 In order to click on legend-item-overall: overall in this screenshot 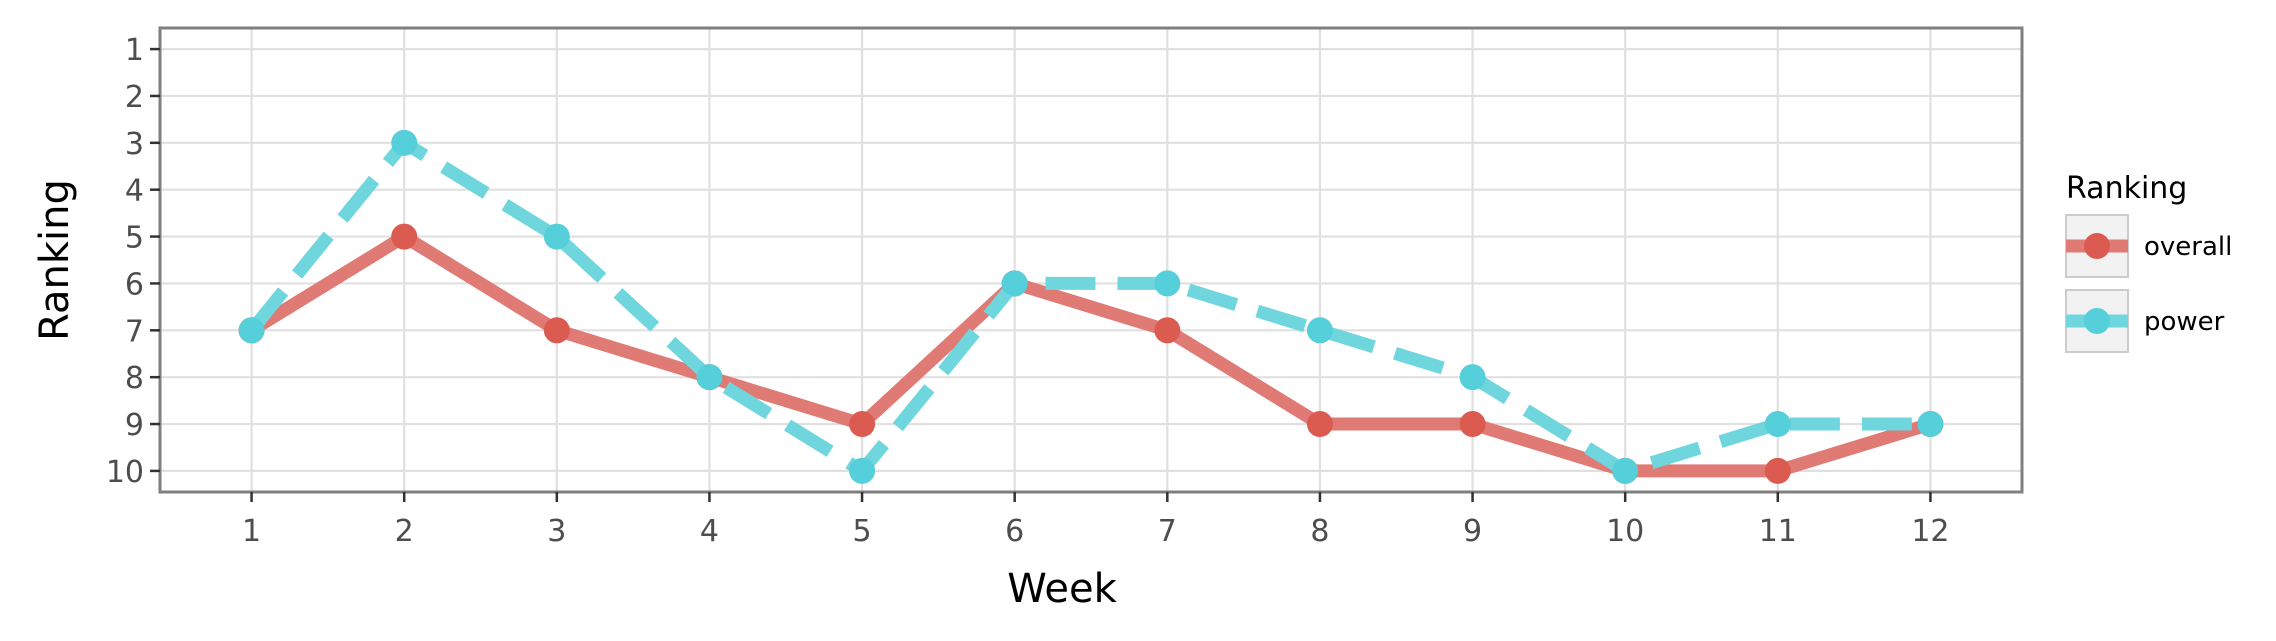, I will do `click(2148, 246)`.